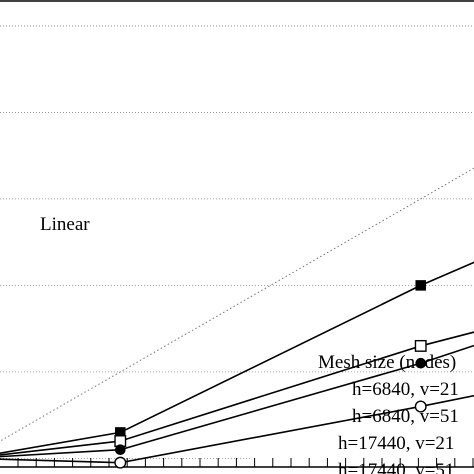  I want to click on legend-entry: h=17440, v=21, so click(396, 443).